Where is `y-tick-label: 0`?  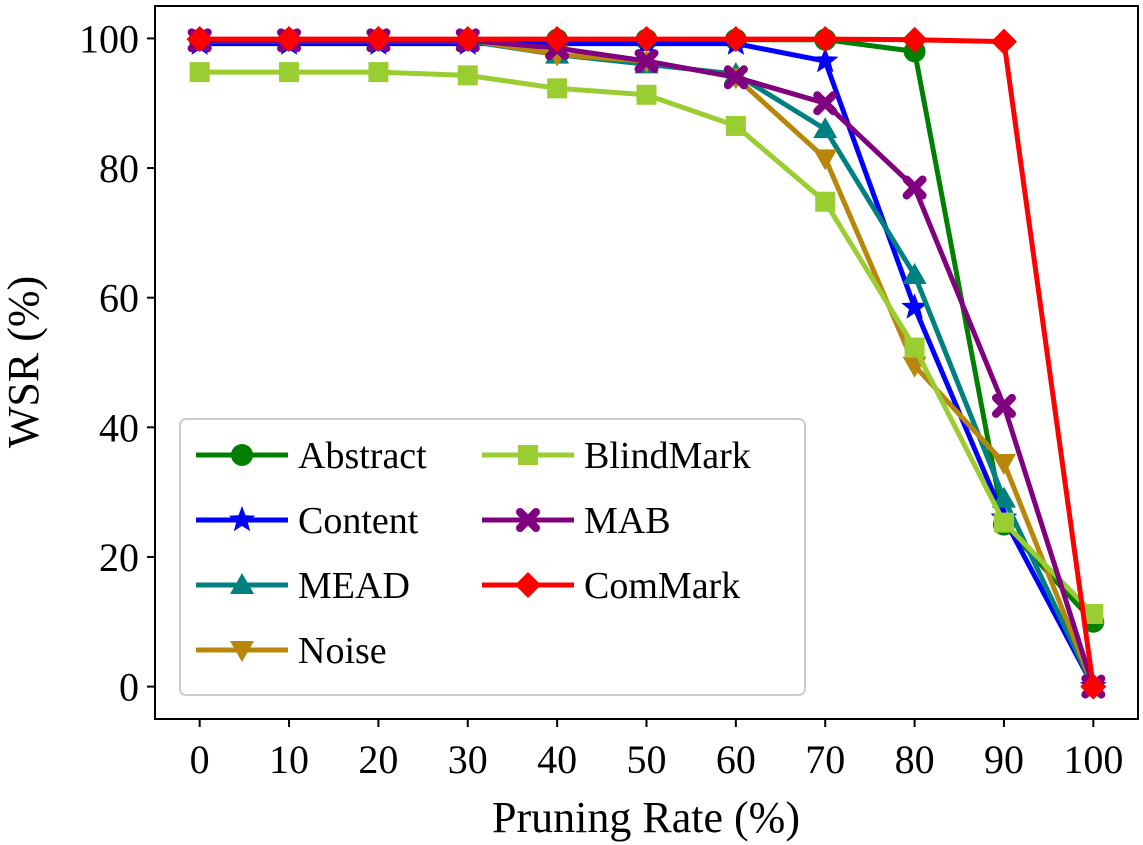
y-tick-label: 0 is located at coordinates (129, 687).